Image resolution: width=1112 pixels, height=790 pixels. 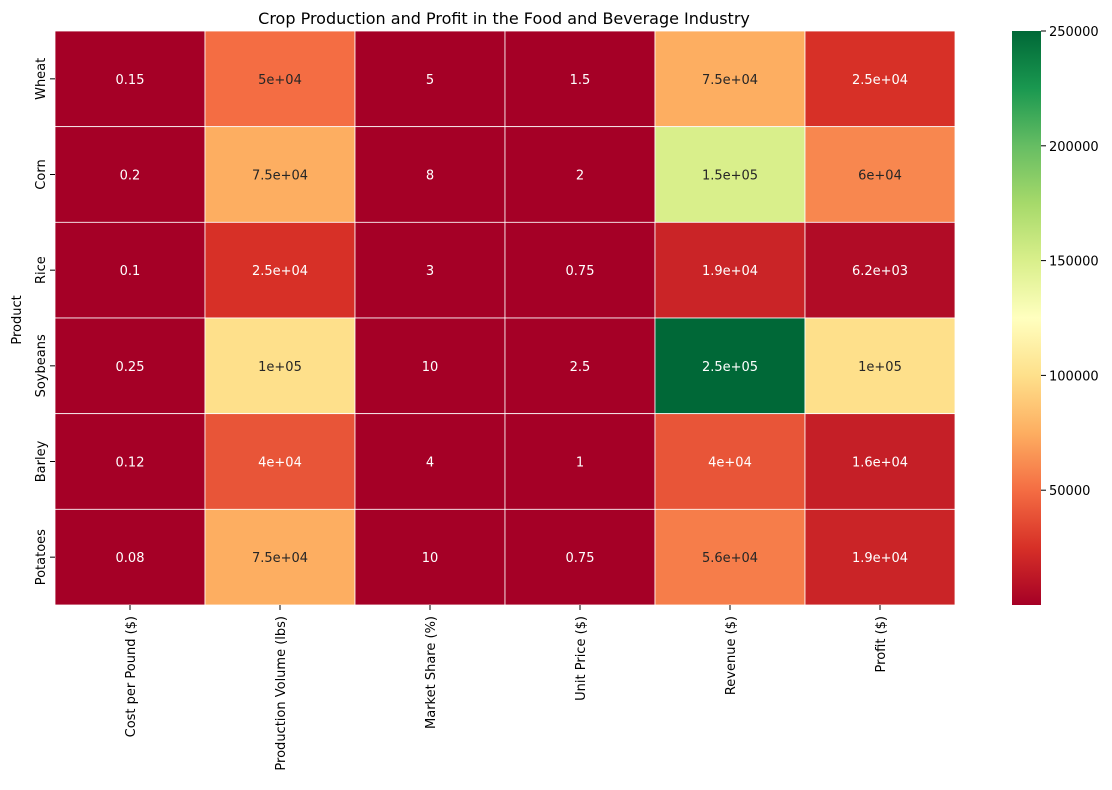 I want to click on cell-label: 4, so click(x=430, y=463).